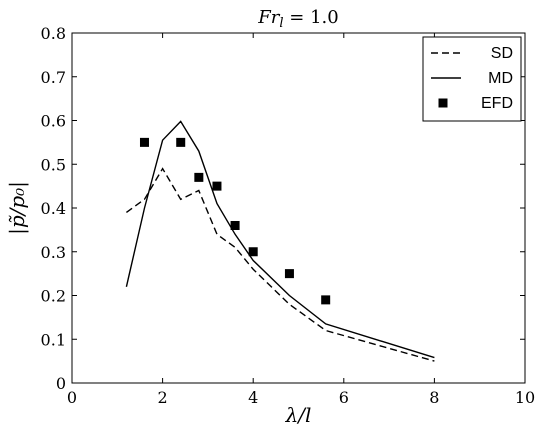  What do you see at coordinates (298, 415) in the screenshot?
I see `x-axis-label: λ/l` at bounding box center [298, 415].